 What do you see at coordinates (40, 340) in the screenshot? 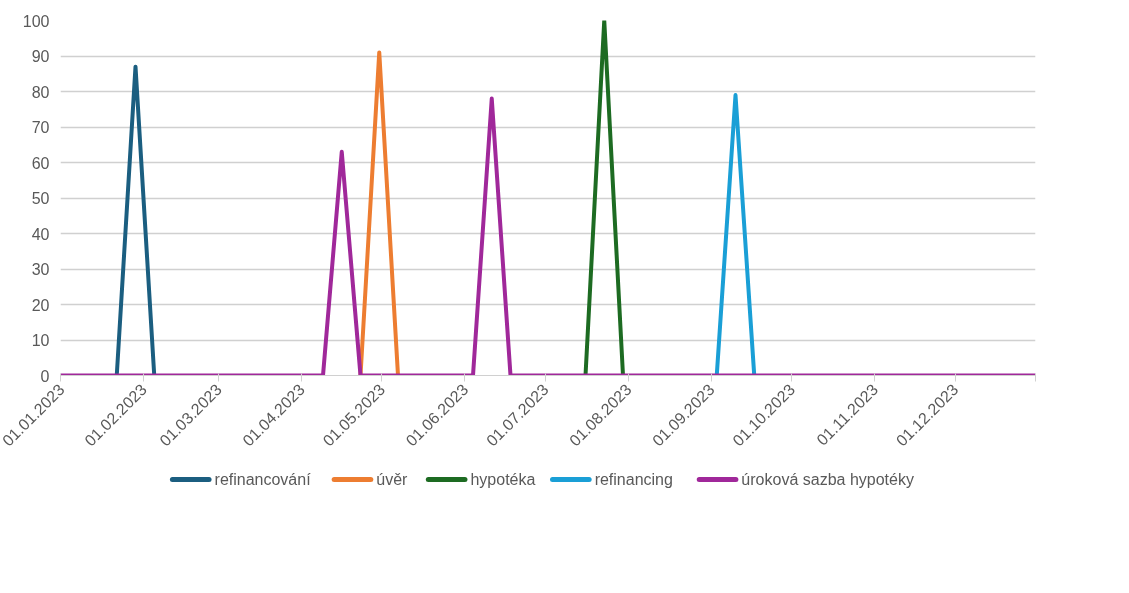
I see `y-tick-label: 10` at bounding box center [40, 340].